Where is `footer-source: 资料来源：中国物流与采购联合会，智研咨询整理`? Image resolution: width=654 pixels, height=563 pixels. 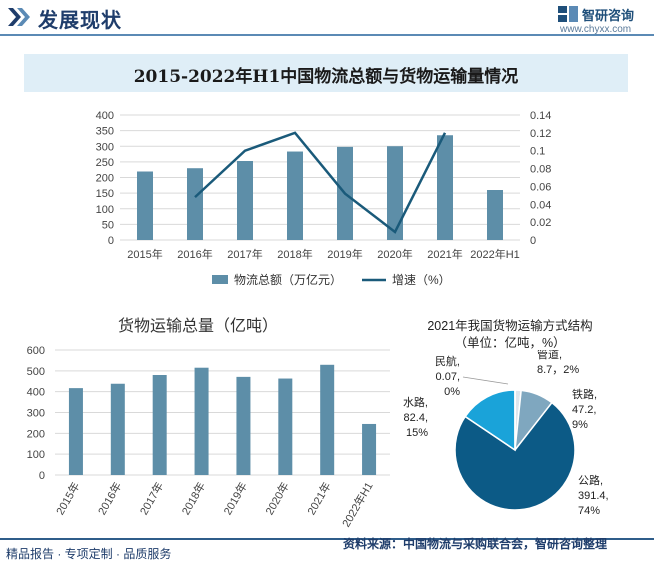 footer-source: 资料来源：中国物流与采购联合会，智研咨询整理 is located at coordinates (475, 544).